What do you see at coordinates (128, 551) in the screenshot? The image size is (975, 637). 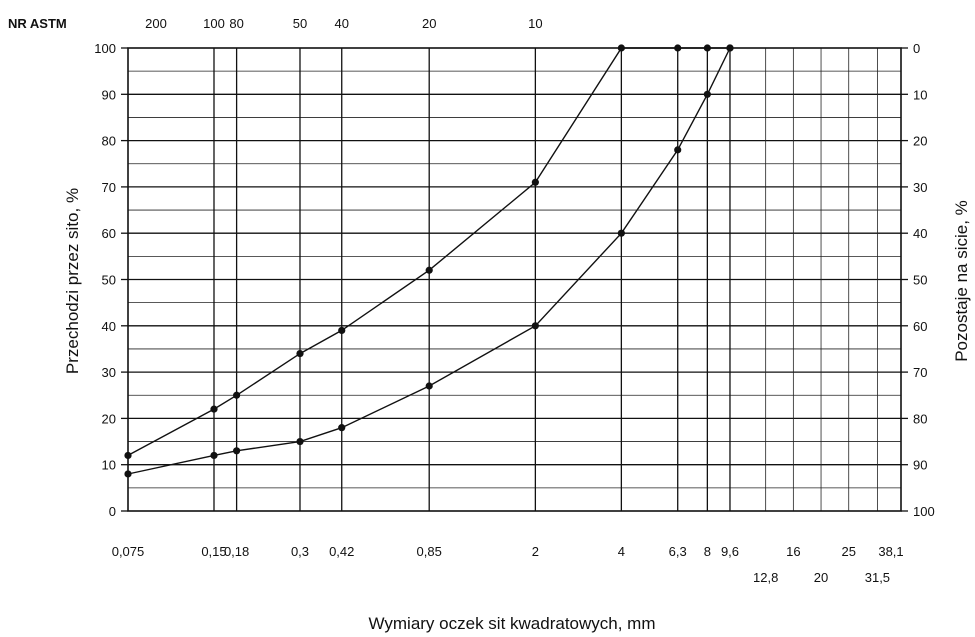 I see `x-tick-label: 0,075` at bounding box center [128, 551].